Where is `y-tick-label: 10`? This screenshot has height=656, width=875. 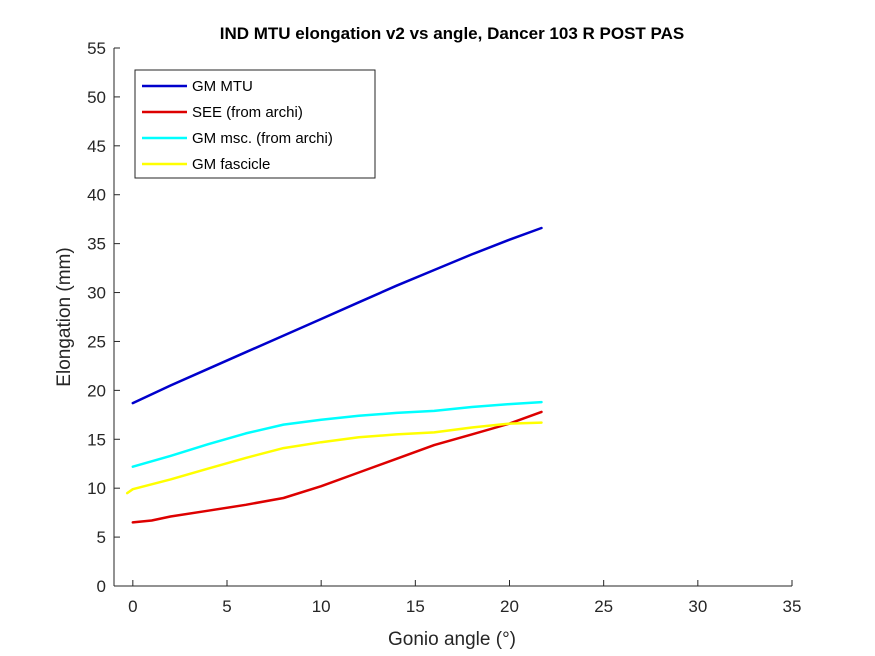 y-tick-label: 10 is located at coordinates (96, 488).